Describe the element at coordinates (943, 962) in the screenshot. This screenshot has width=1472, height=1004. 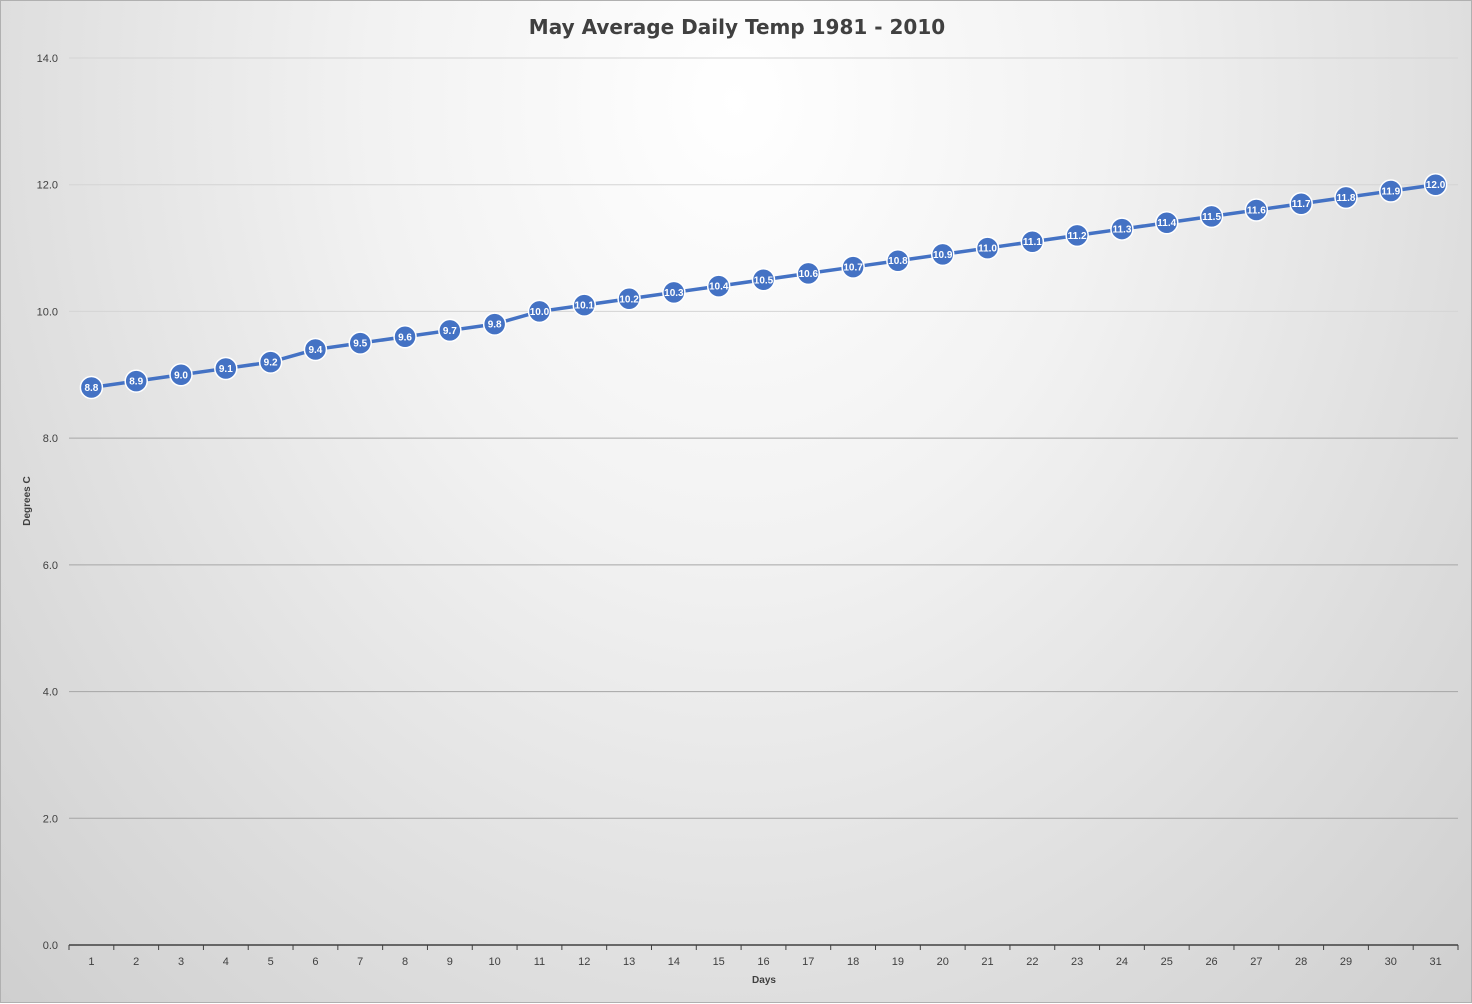
I see `x-tick-label: 20` at that location.